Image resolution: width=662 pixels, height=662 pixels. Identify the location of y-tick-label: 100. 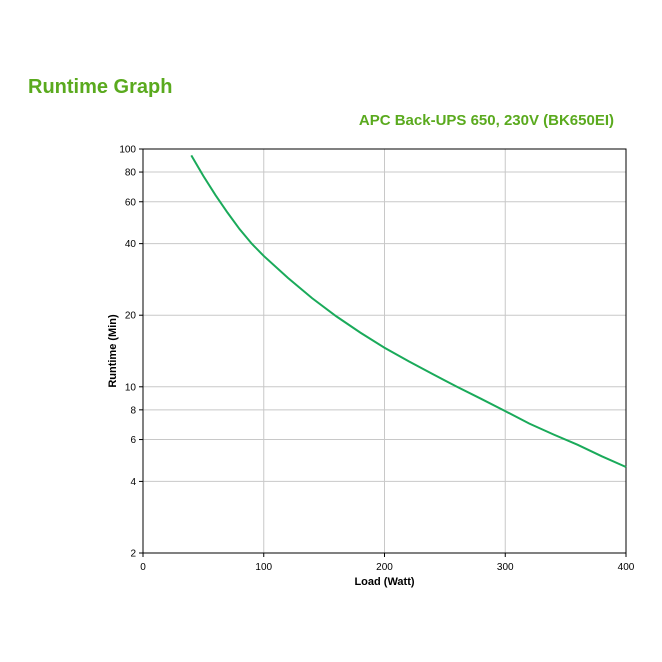
(127, 150).